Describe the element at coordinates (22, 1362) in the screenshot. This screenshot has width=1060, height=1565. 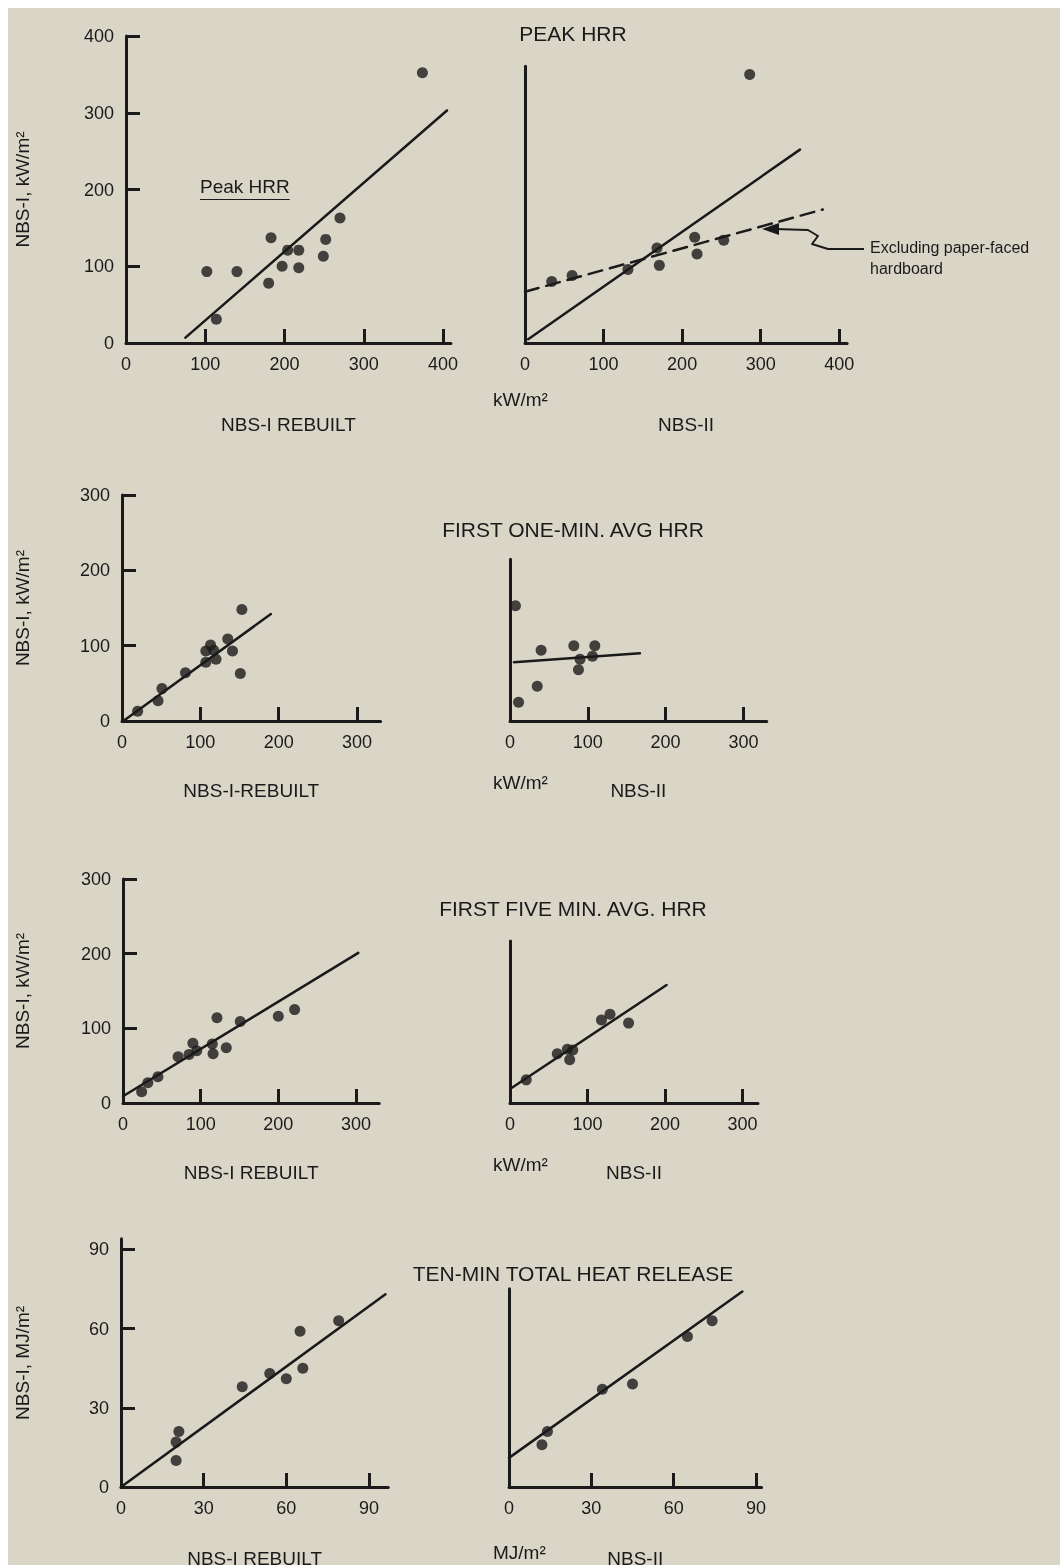
I see `y-axis-title: NBS-I, MJ/m²` at that location.